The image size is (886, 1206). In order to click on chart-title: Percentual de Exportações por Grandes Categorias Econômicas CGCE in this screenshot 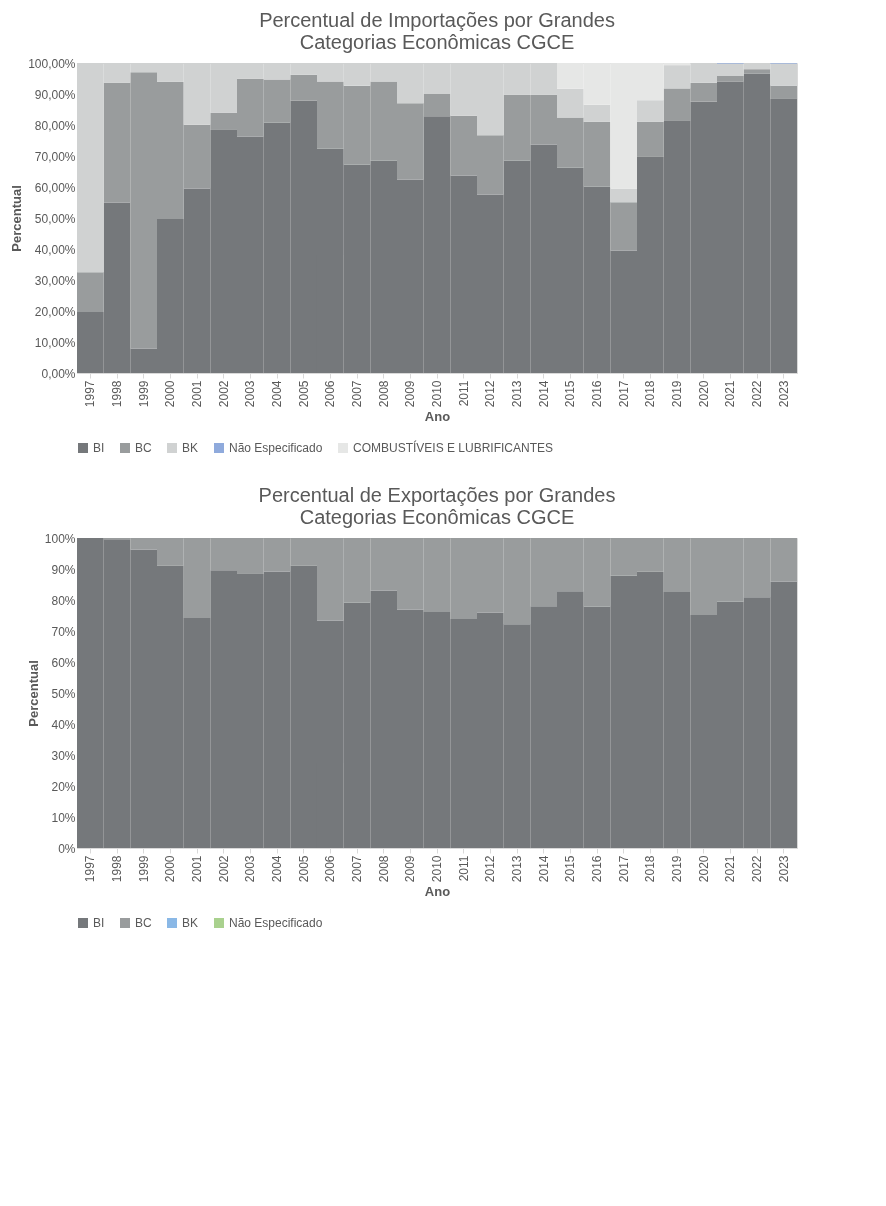, I will do `click(437, 506)`.